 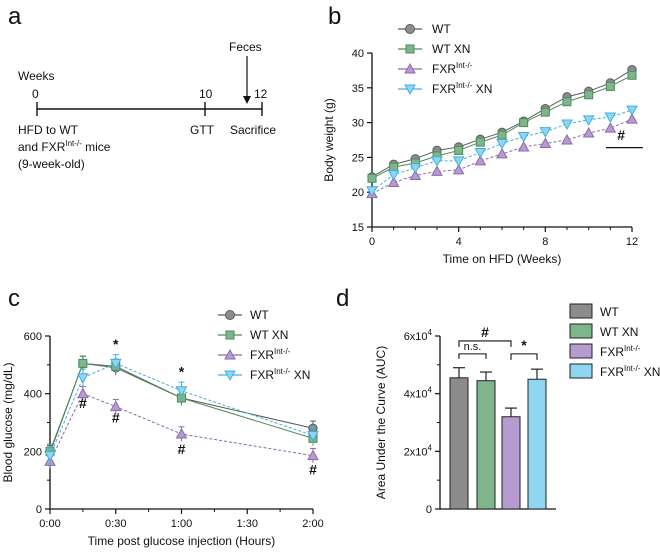 What do you see at coordinates (230, 376) in the screenshot?
I see `legend-c-fxr-xn-marker` at bounding box center [230, 376].